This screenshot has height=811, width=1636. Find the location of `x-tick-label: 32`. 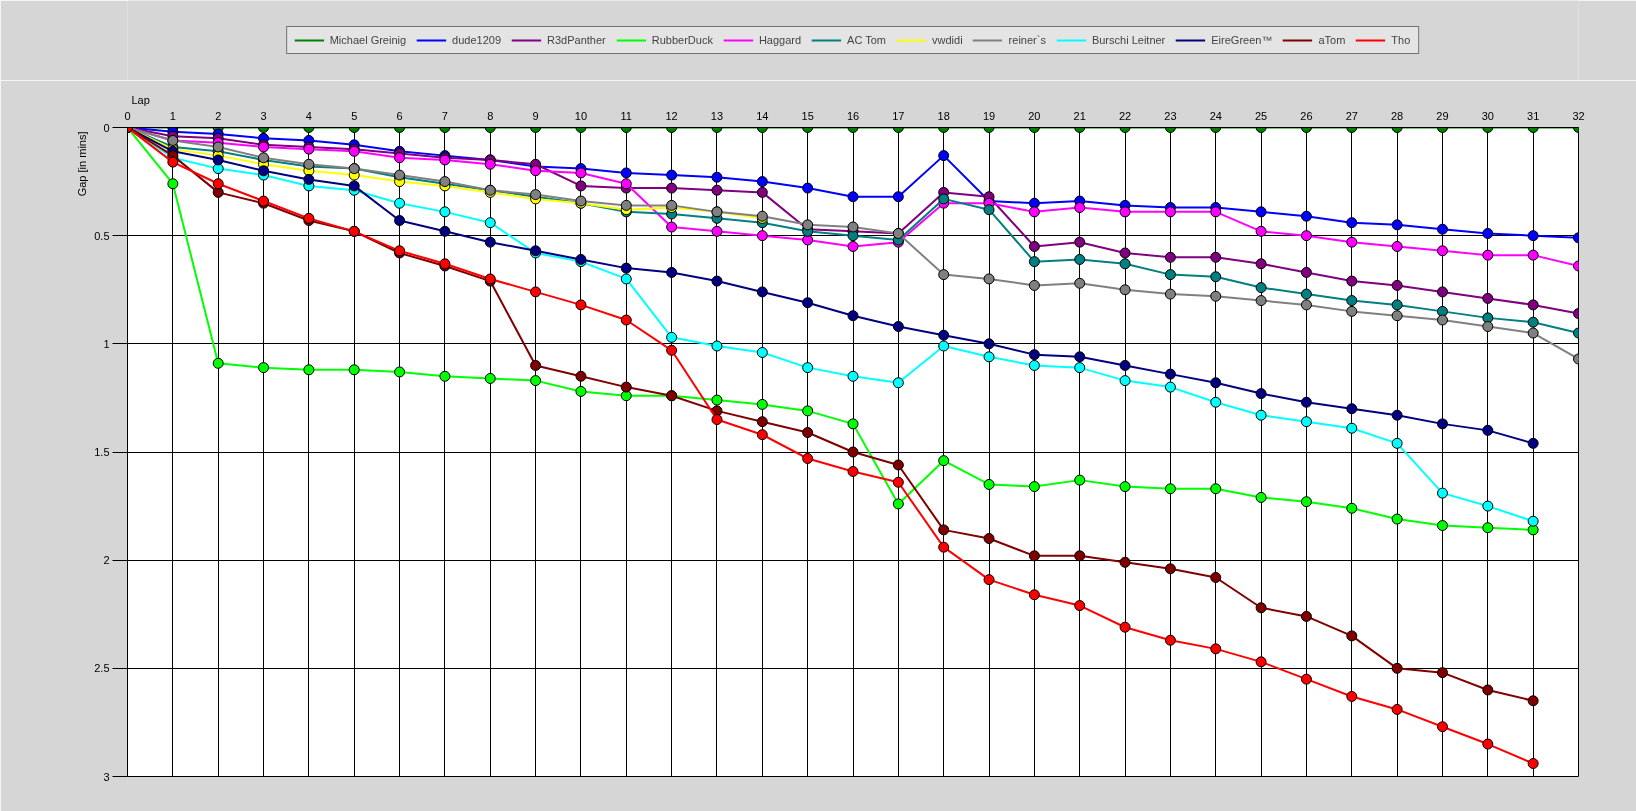

x-tick-label: 32 is located at coordinates (1578, 115).